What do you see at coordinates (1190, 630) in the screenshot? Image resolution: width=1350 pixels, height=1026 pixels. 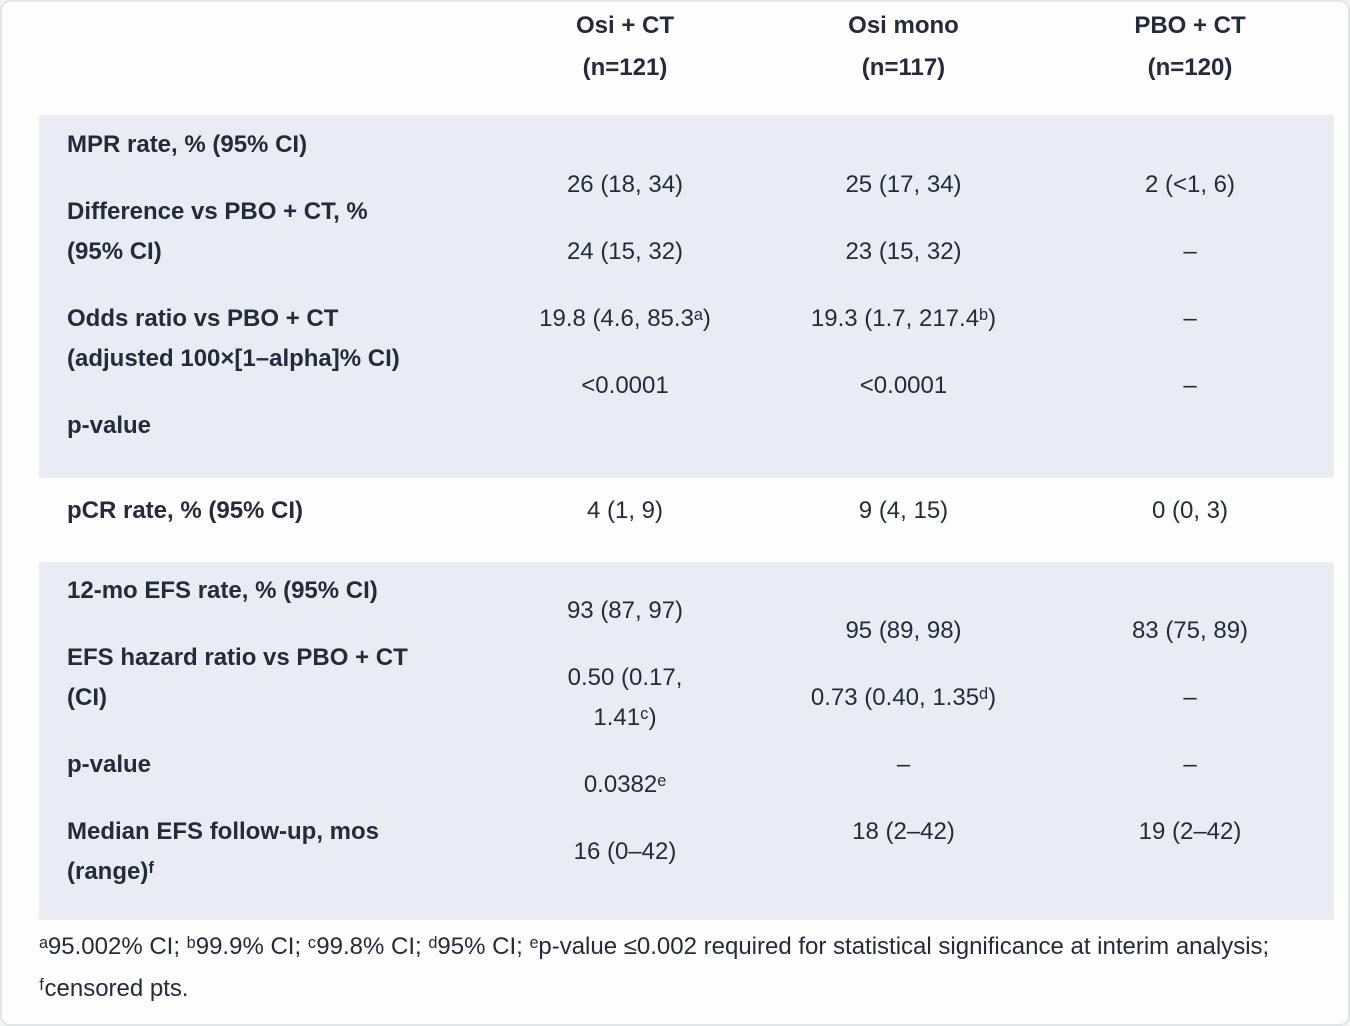 I see `table-value: 83 (75, 89)` at bounding box center [1190, 630].